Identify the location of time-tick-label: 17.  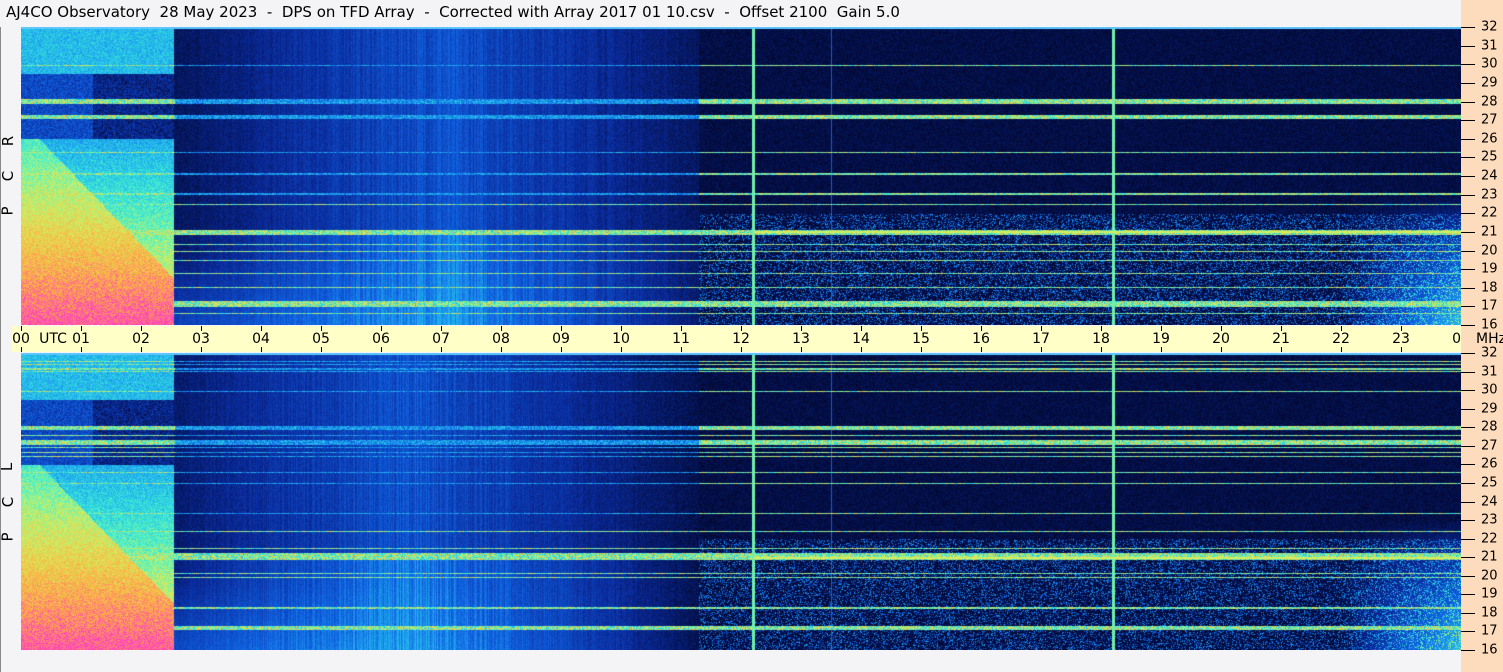
(1041, 339).